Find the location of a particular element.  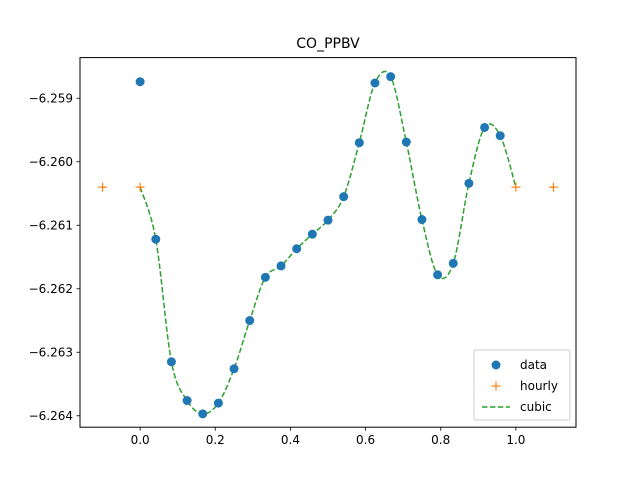

legend-data-marker is located at coordinates (496, 365).